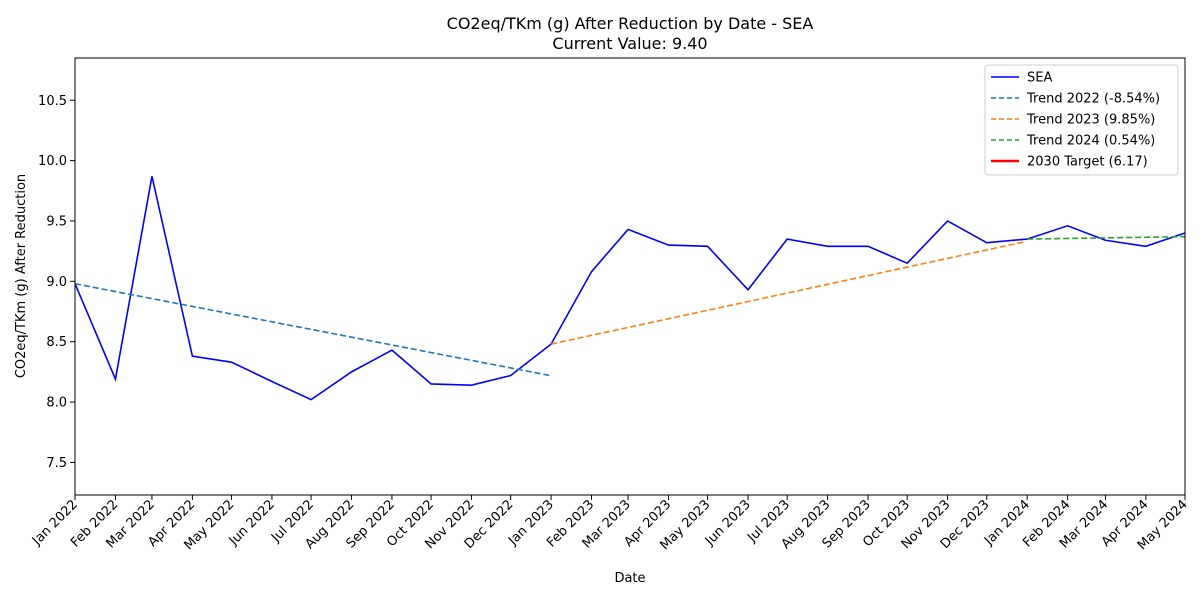 Image resolution: width=1200 pixels, height=604 pixels. I want to click on y-tick-label: 7.5, so click(56, 463).